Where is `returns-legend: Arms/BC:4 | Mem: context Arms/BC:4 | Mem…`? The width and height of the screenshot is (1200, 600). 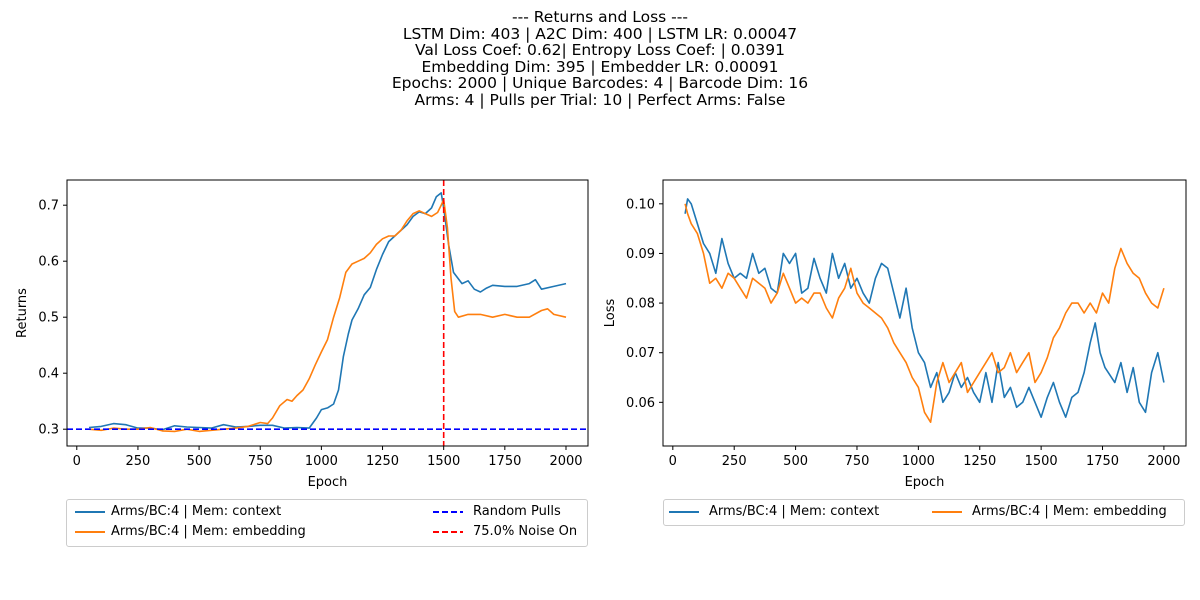
returns-legend: Arms/BC:4 | Mem: context Arms/BC:4 | Mem… is located at coordinates (327, 523).